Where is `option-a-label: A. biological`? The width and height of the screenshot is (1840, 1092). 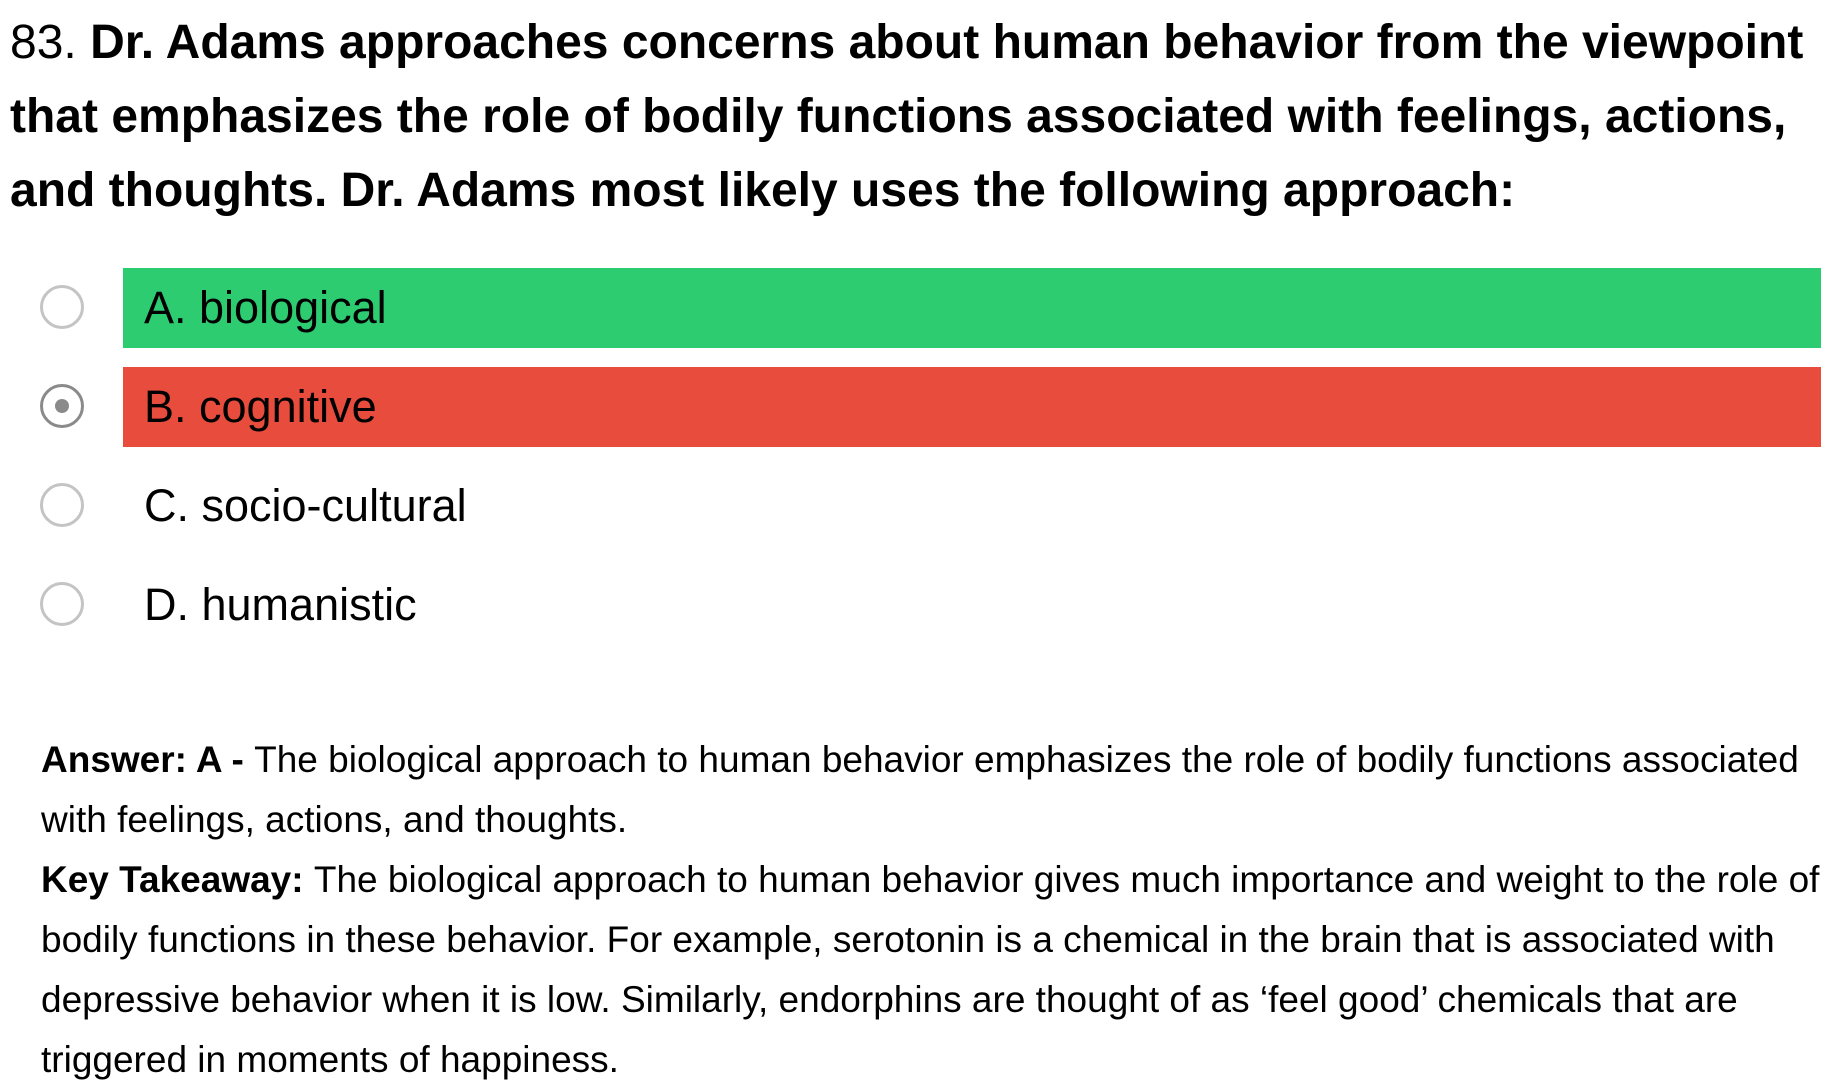
option-a-label: A. biological is located at coordinates (972, 308).